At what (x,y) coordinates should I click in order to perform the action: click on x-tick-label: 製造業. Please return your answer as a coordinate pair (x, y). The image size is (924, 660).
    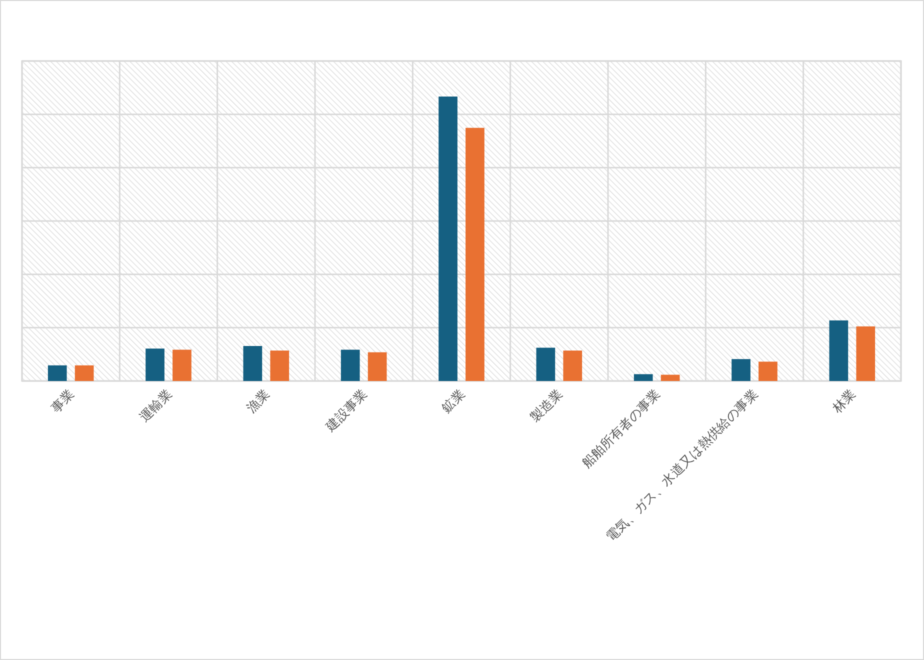
    Looking at the image, I should click on (546, 405).